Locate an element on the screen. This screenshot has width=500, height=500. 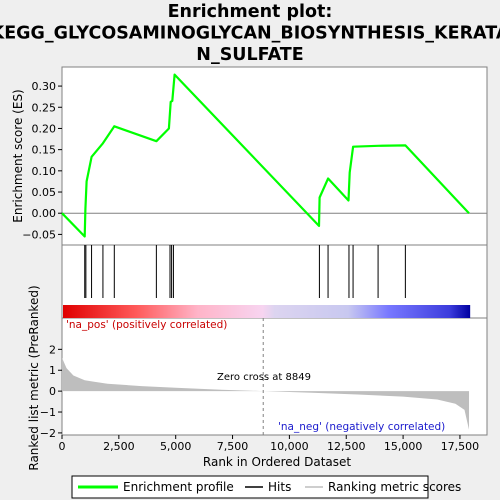
es-y-tick-label: −0.05 is located at coordinates (39, 234).